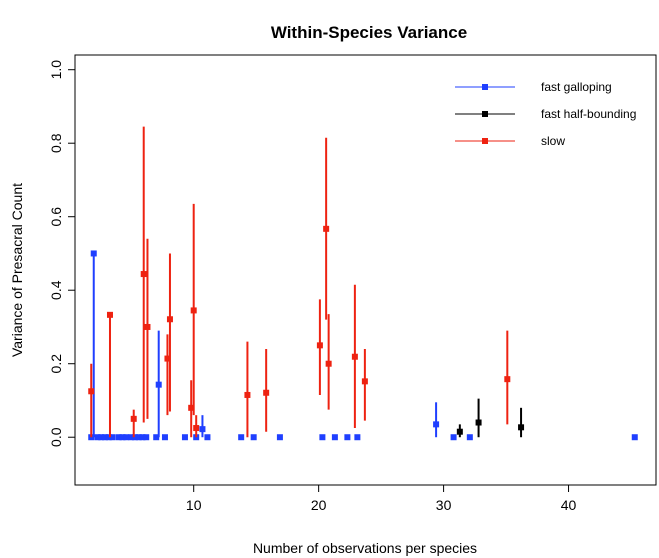 This screenshot has height=558, width=659. What do you see at coordinates (17, 270) in the screenshot?
I see `y-axis-label: Variance of Presacral Count` at bounding box center [17, 270].